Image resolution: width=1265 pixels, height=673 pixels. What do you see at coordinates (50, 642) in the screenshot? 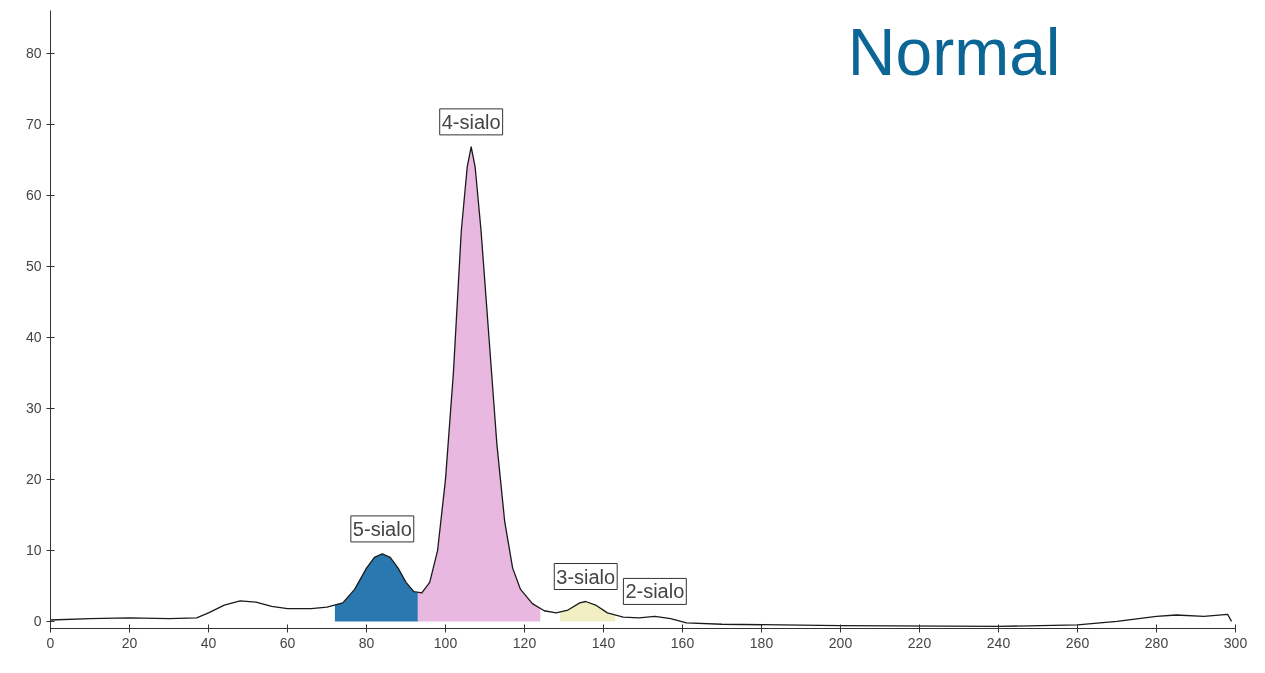
I see `x-tick-label: 0` at bounding box center [50, 642].